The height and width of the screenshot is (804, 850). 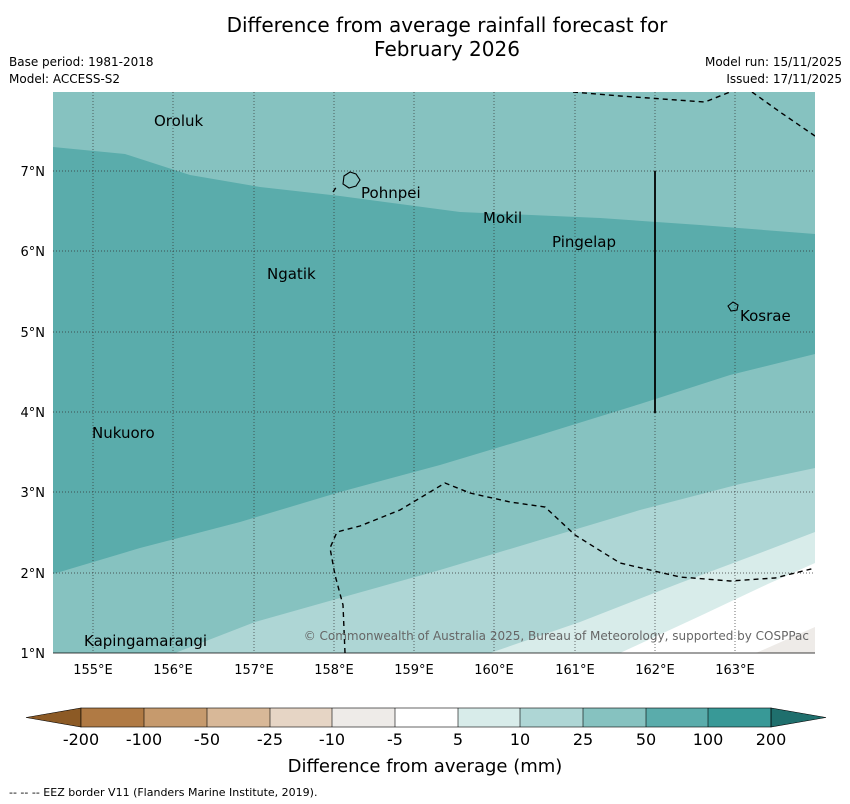 What do you see at coordinates (584, 242) in the screenshot?
I see `label-pingelap: Pingelap` at bounding box center [584, 242].